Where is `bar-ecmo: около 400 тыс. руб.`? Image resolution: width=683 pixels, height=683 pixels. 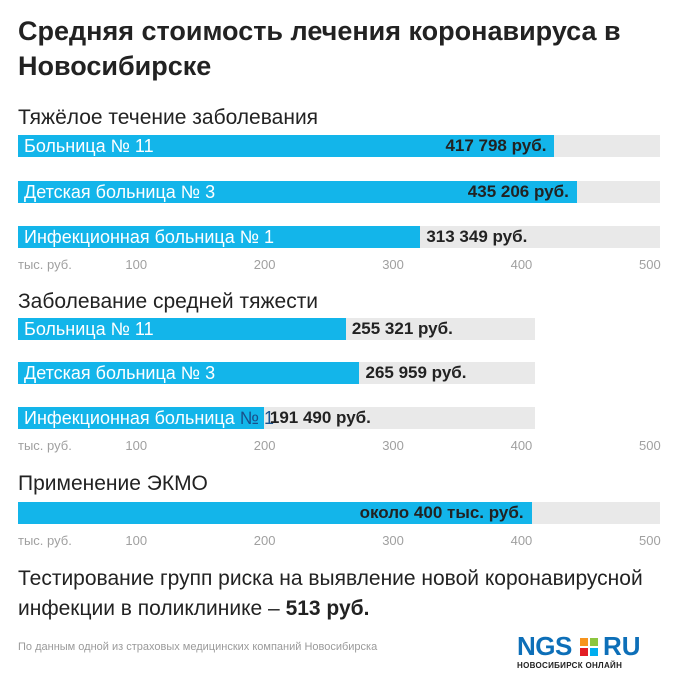 bar-ecmo: около 400 тыс. руб. is located at coordinates (339, 513).